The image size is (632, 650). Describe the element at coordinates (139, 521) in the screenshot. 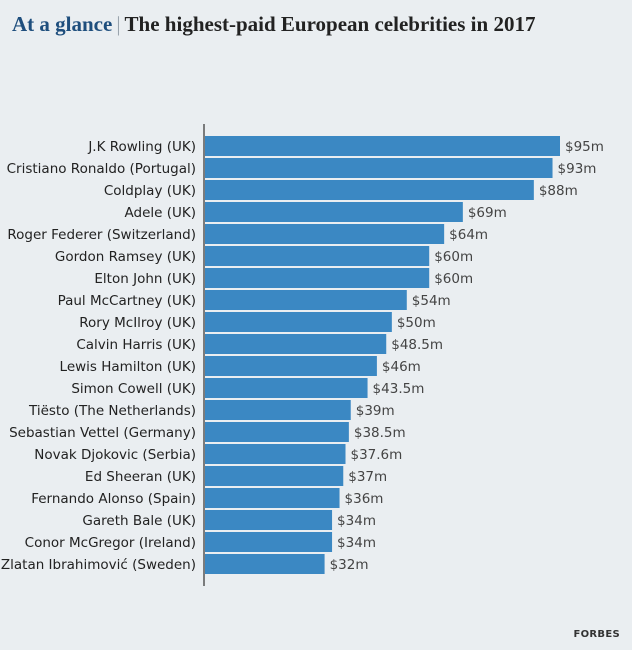

I see `category-label: Gareth Bale (UK)` at that location.